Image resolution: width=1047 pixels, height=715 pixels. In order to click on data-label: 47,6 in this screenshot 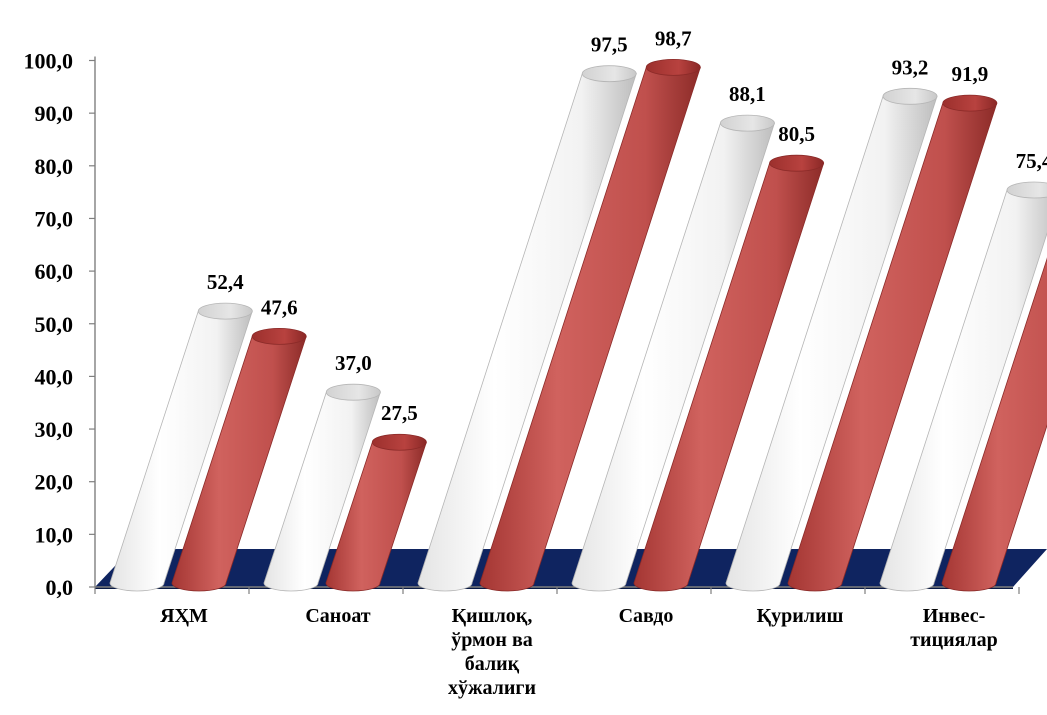, I will do `click(279, 307)`.